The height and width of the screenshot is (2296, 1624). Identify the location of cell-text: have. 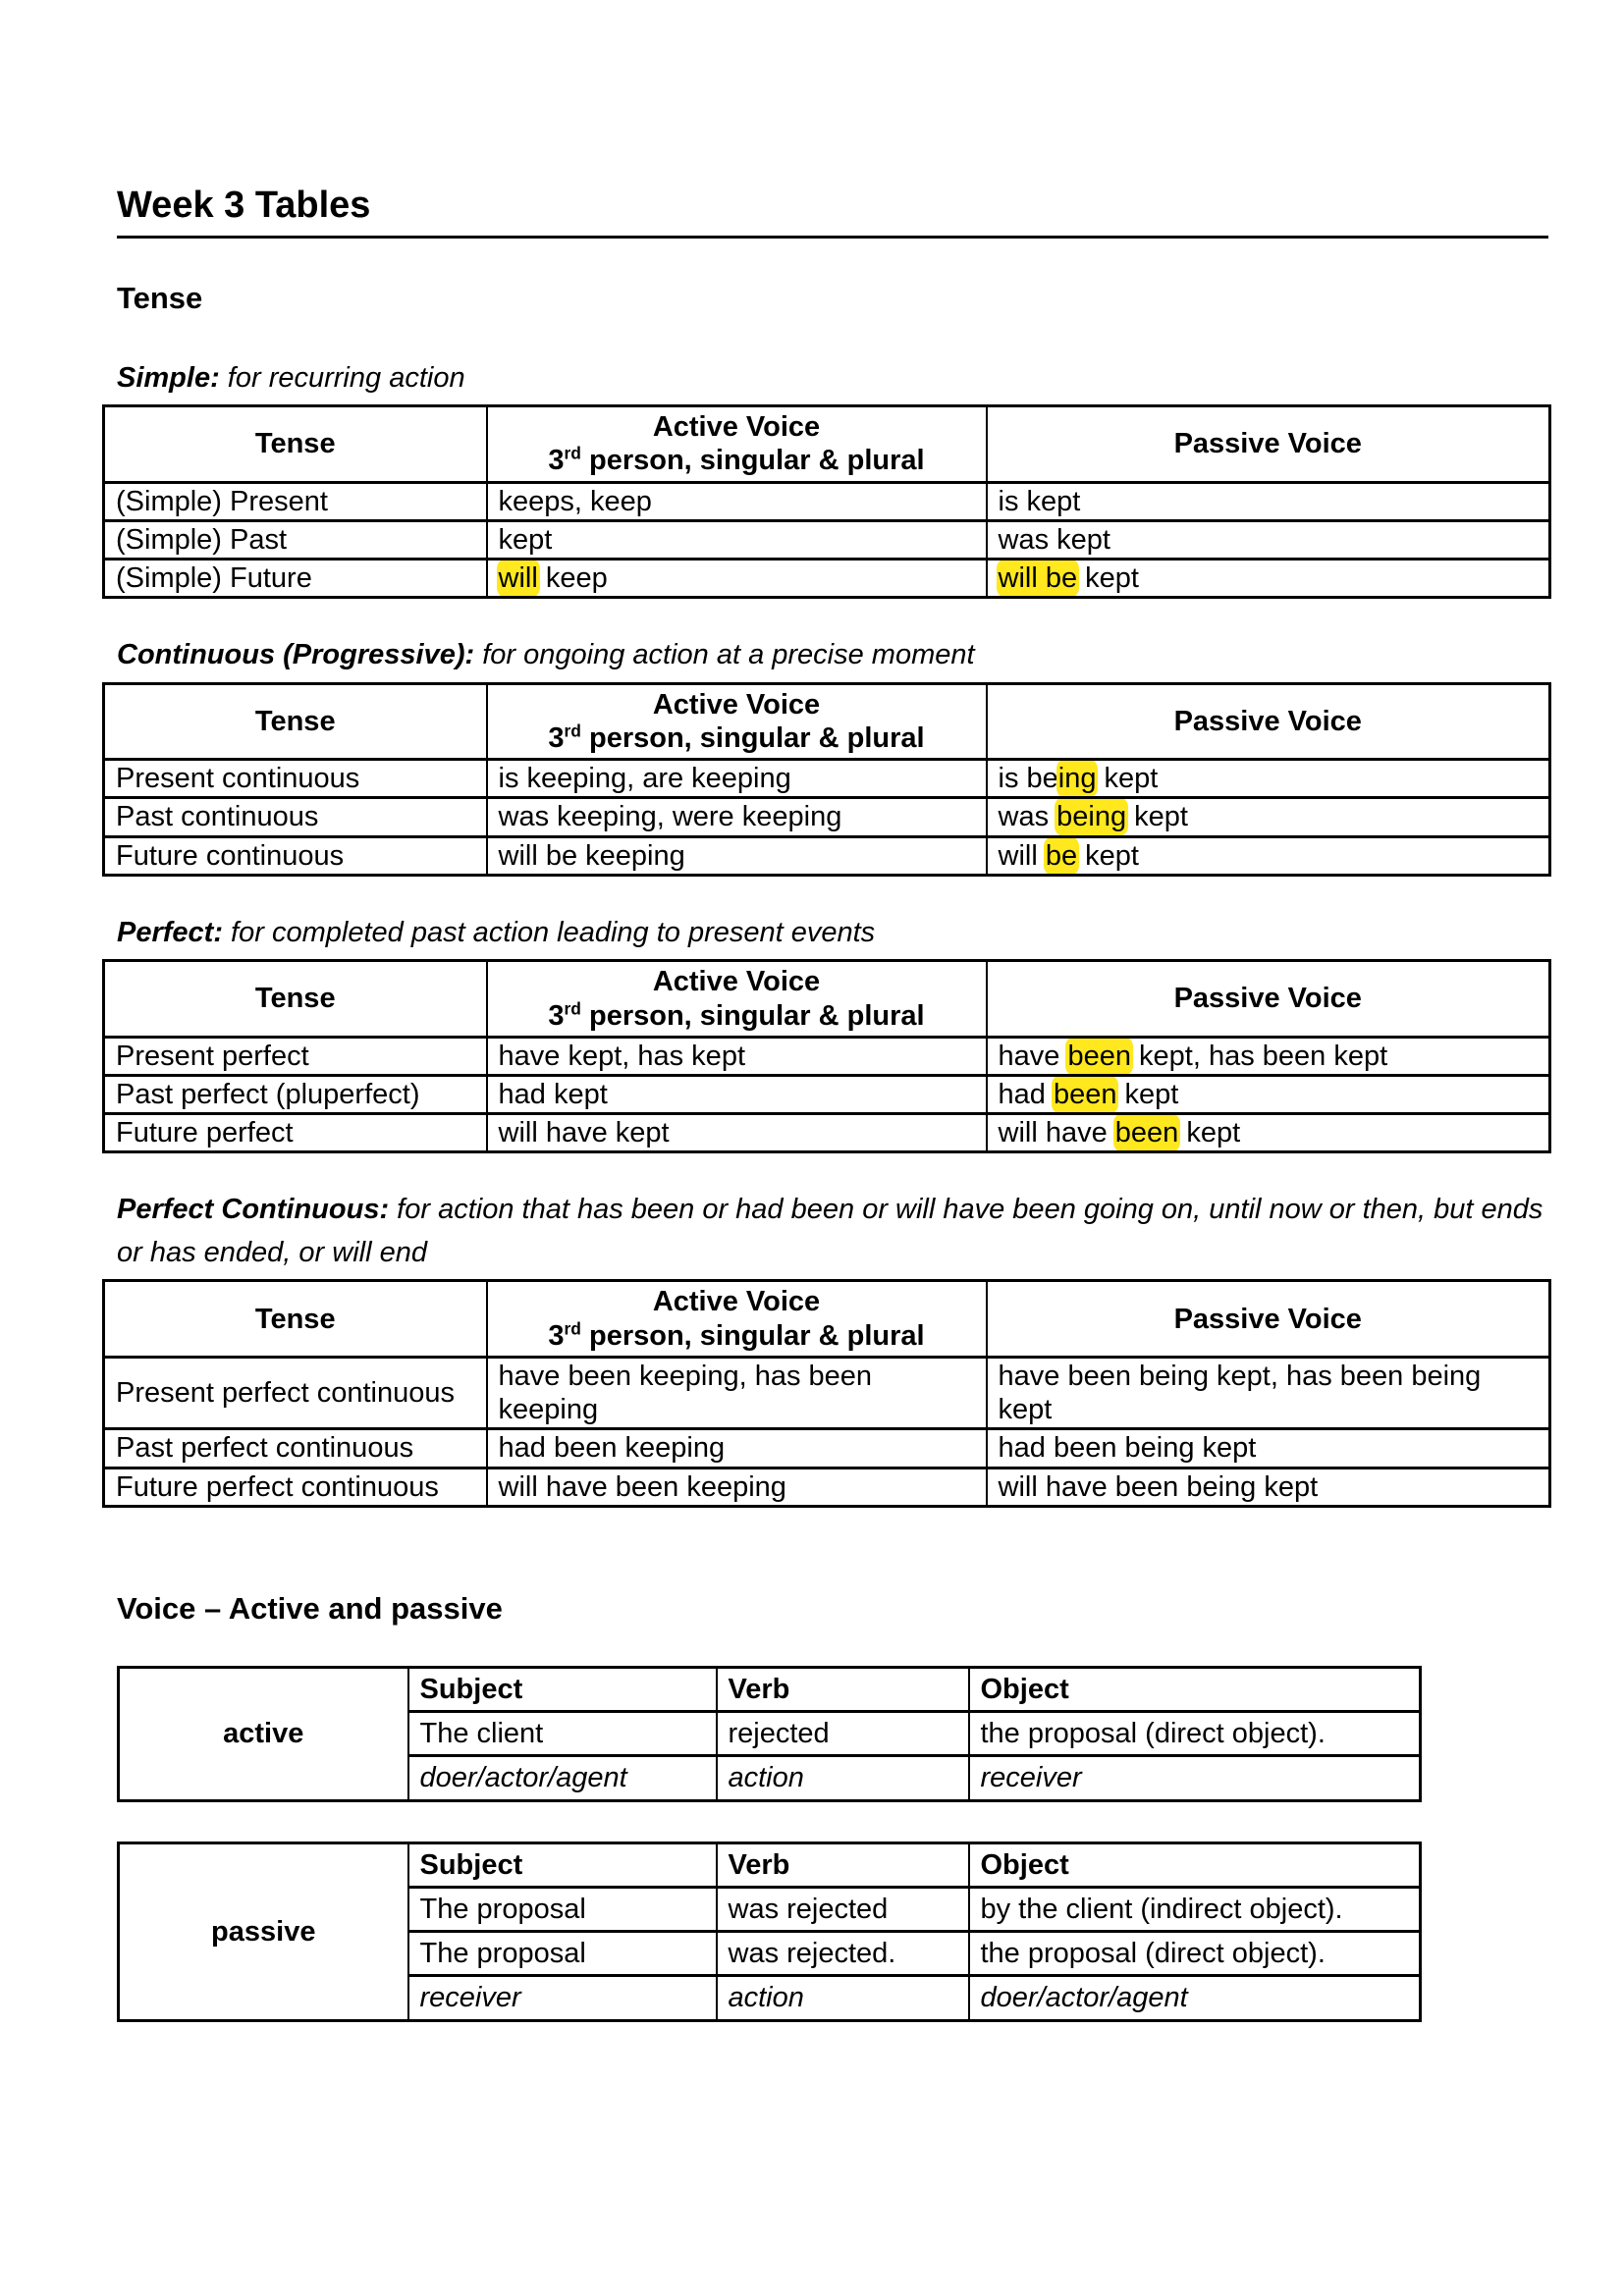
(1033, 1056).